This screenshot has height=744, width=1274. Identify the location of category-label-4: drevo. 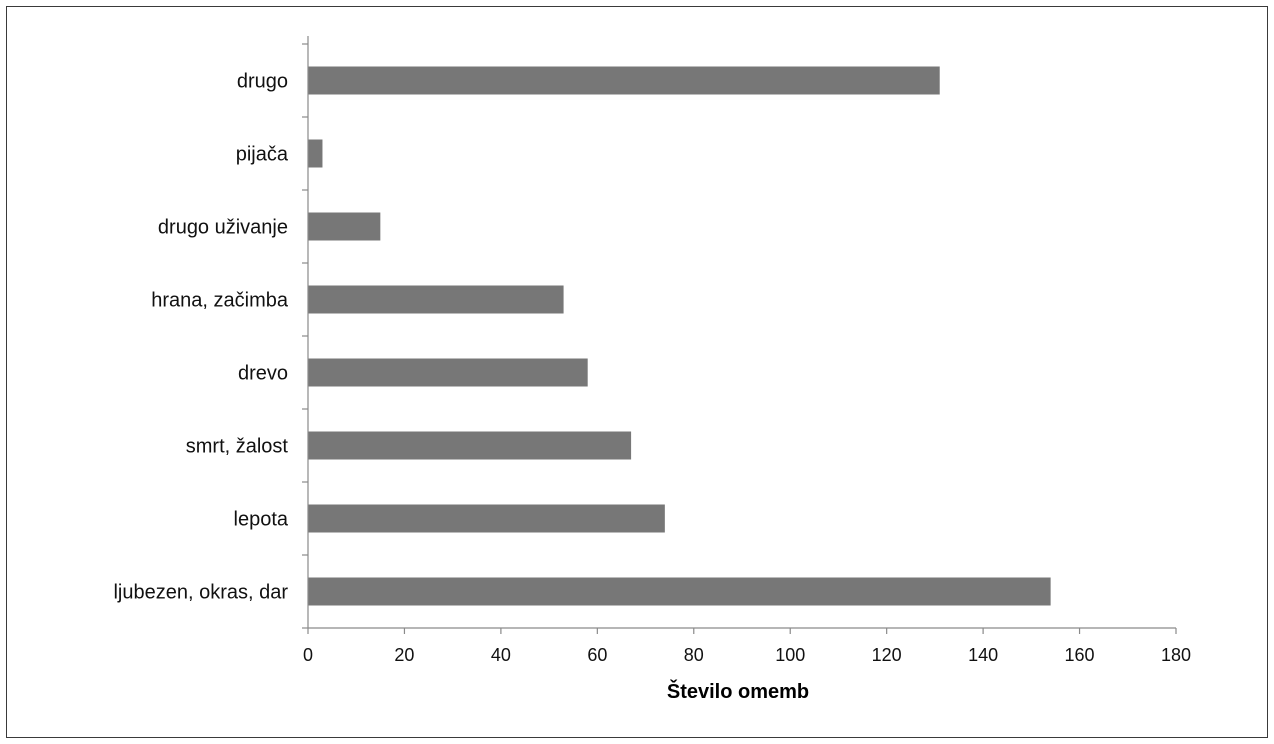
(263, 374).